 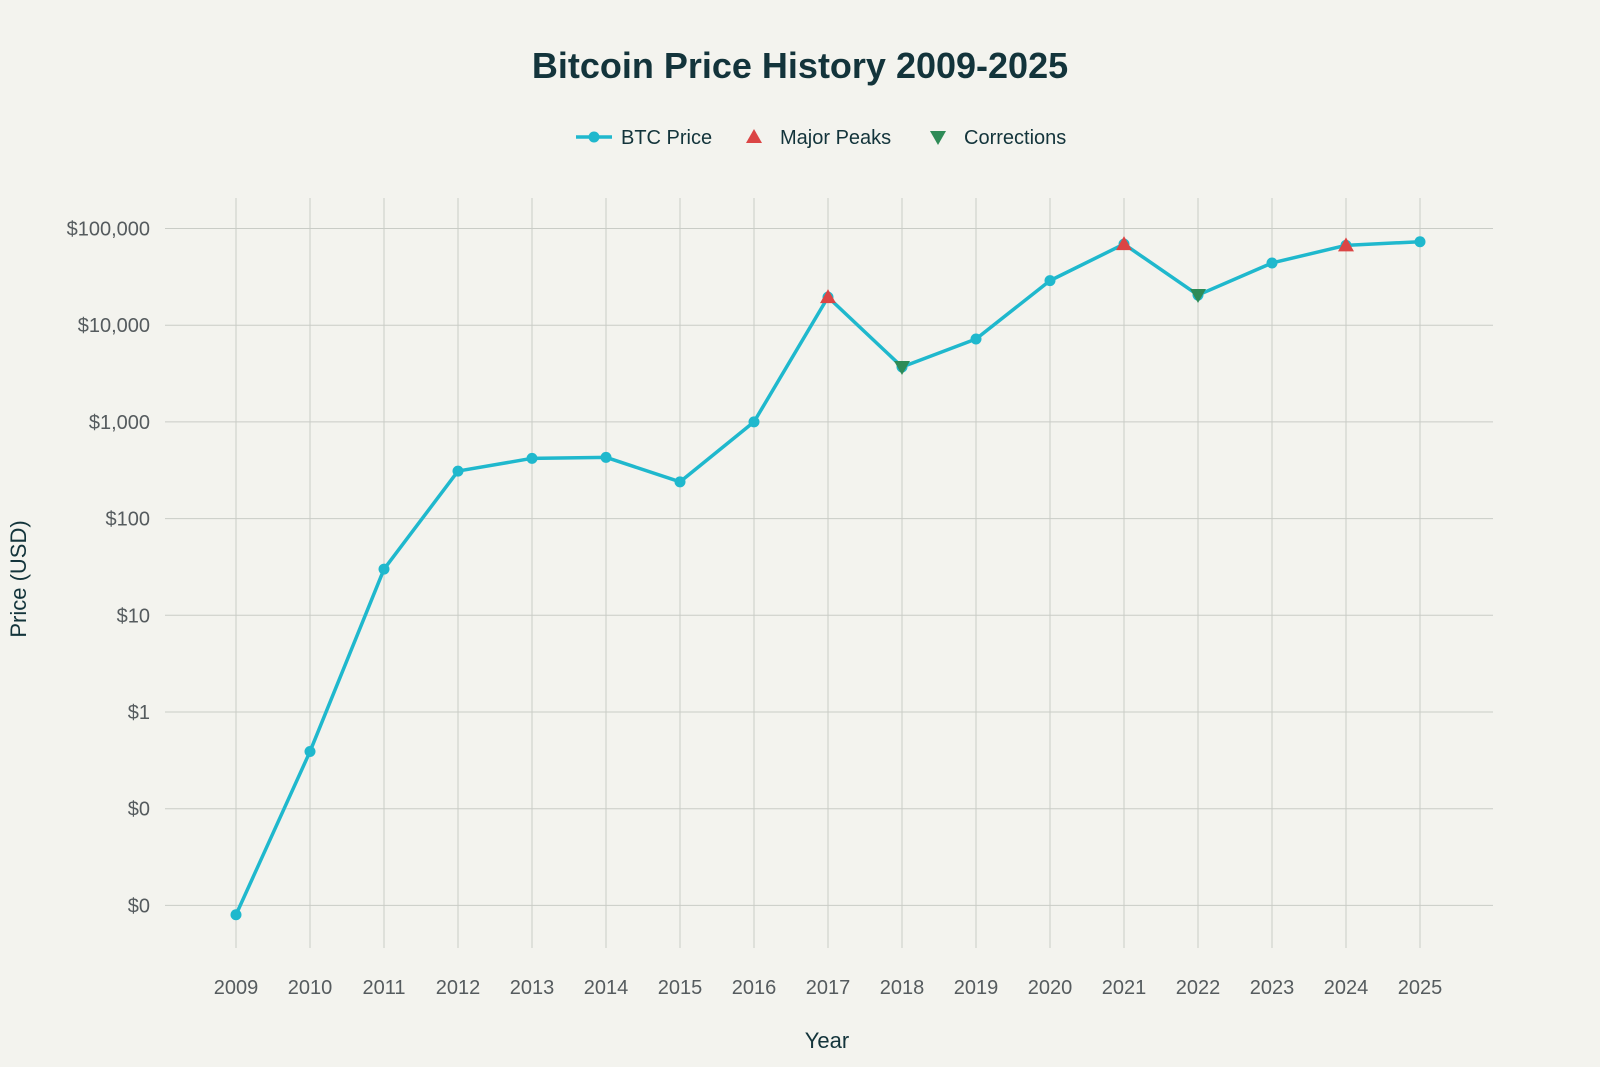 I want to click on legend: BTC Price Major Peaks Corrections, so click(x=821, y=138).